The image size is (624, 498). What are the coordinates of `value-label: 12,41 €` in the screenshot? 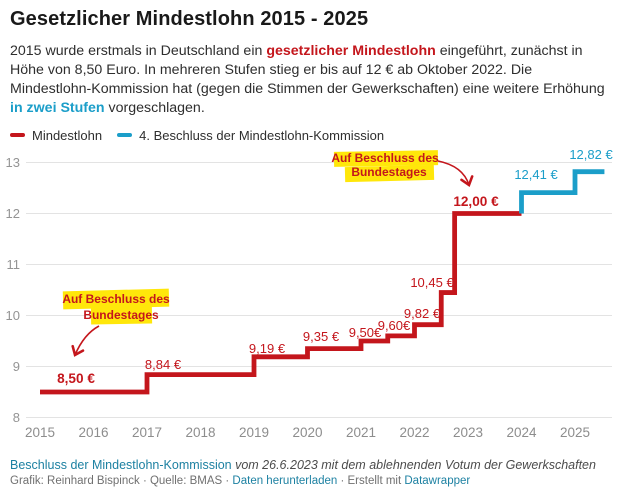 It's located at (536, 174).